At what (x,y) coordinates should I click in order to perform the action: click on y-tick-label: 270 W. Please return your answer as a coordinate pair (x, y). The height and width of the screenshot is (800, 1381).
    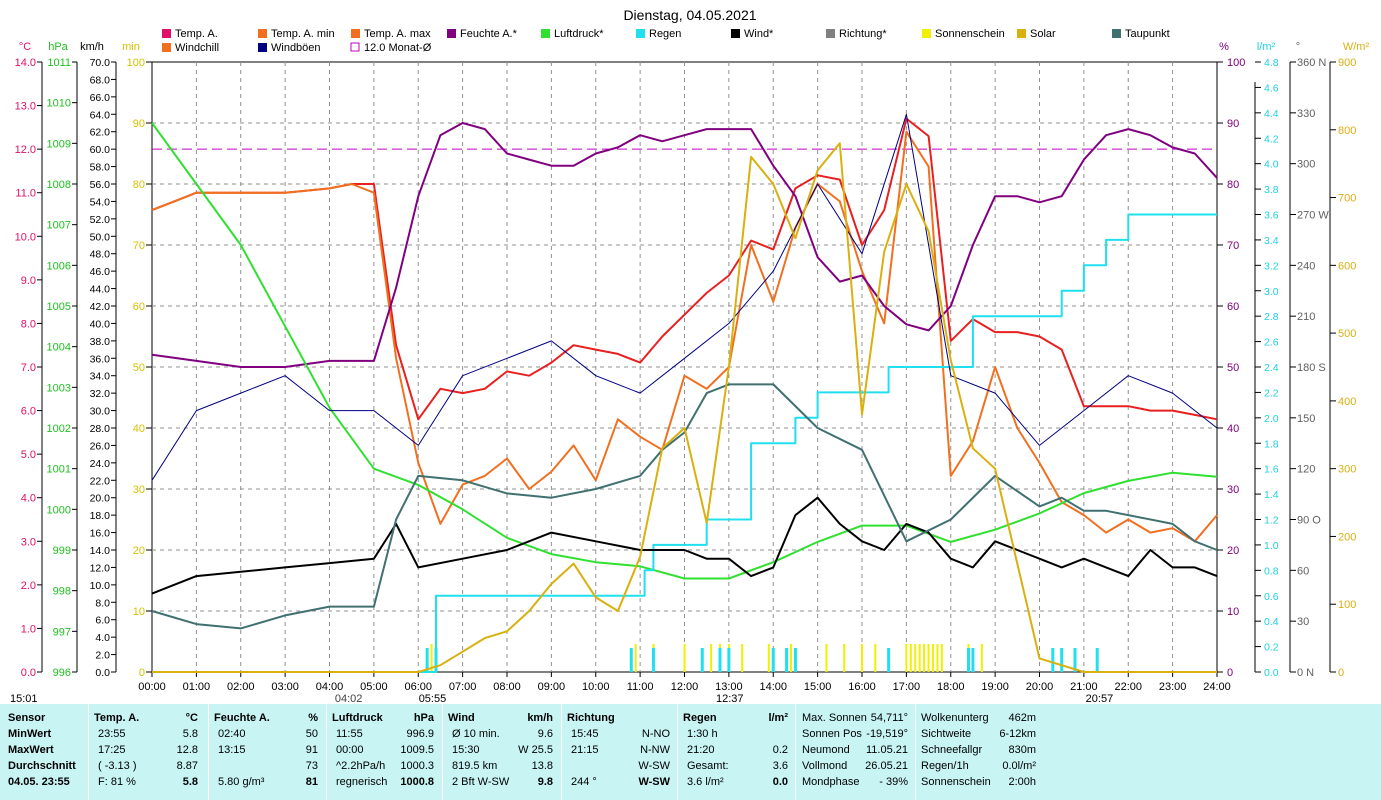
    Looking at the image, I should click on (1313, 216).